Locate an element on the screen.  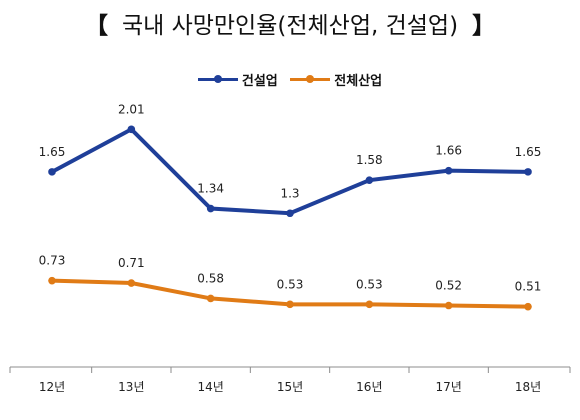
legend-label-construction: 건설업 is located at coordinates (259, 81).